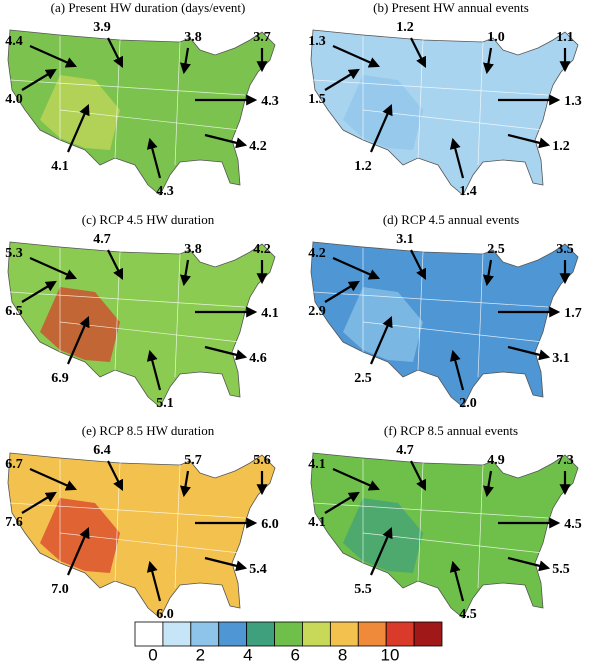  I want to click on panel-title: (b) Present HW annual events, so click(451, 7).